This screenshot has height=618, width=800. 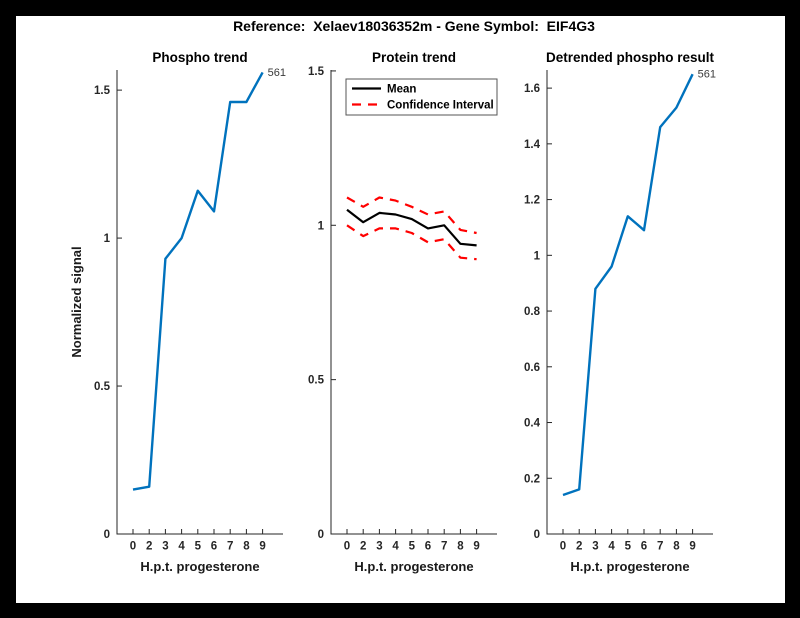 What do you see at coordinates (440, 106) in the screenshot?
I see `legend-label: Confidence Interval` at bounding box center [440, 106].